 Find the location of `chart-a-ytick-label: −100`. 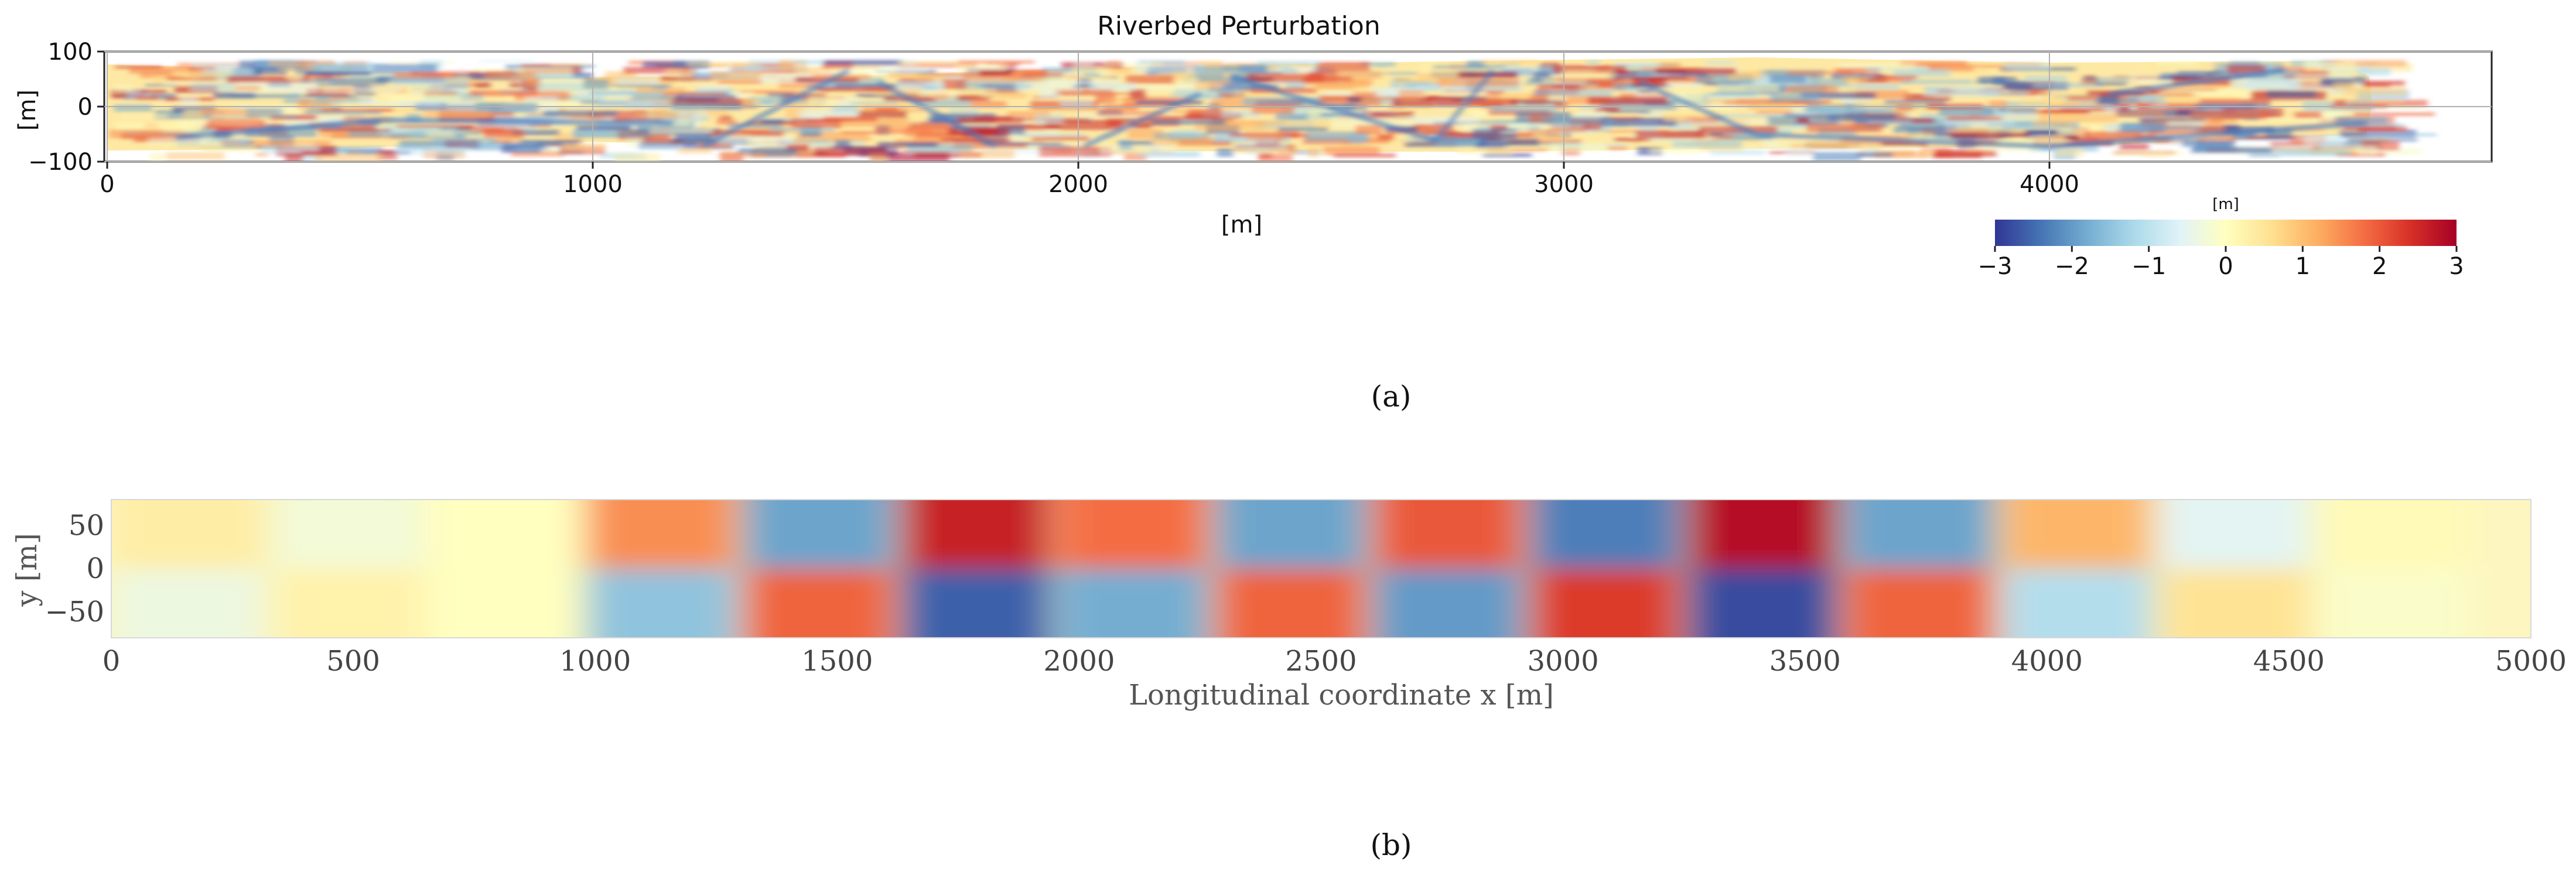

chart-a-ytick-label: −100 is located at coordinates (60, 163).